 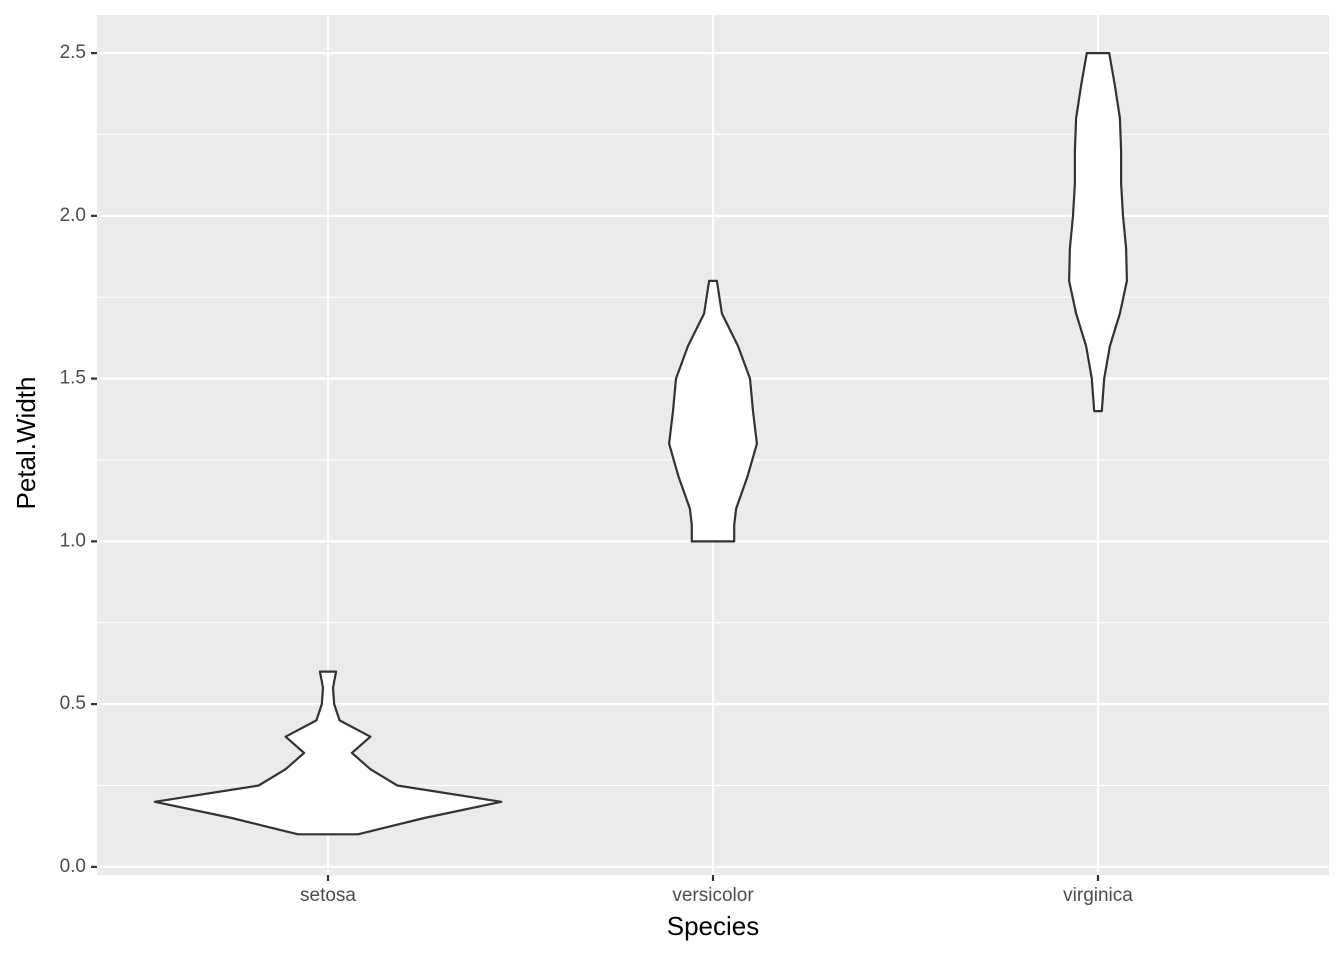 I want to click on x-tick-label: virginica, so click(x=1098, y=895).